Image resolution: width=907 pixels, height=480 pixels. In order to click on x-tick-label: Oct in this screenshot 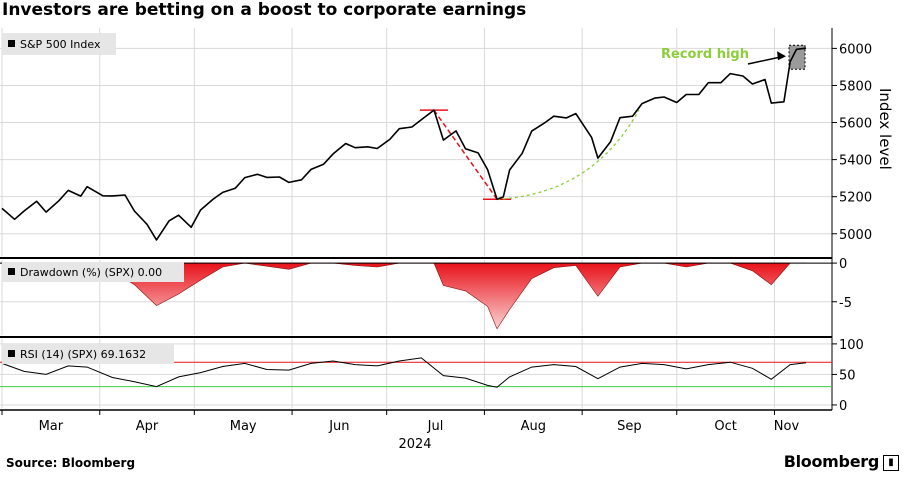, I will do `click(725, 426)`.